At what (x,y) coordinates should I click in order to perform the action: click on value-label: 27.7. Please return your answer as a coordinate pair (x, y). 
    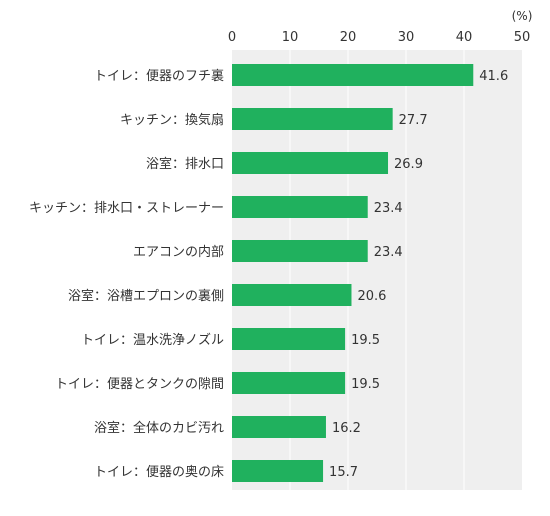
    Looking at the image, I should click on (413, 120).